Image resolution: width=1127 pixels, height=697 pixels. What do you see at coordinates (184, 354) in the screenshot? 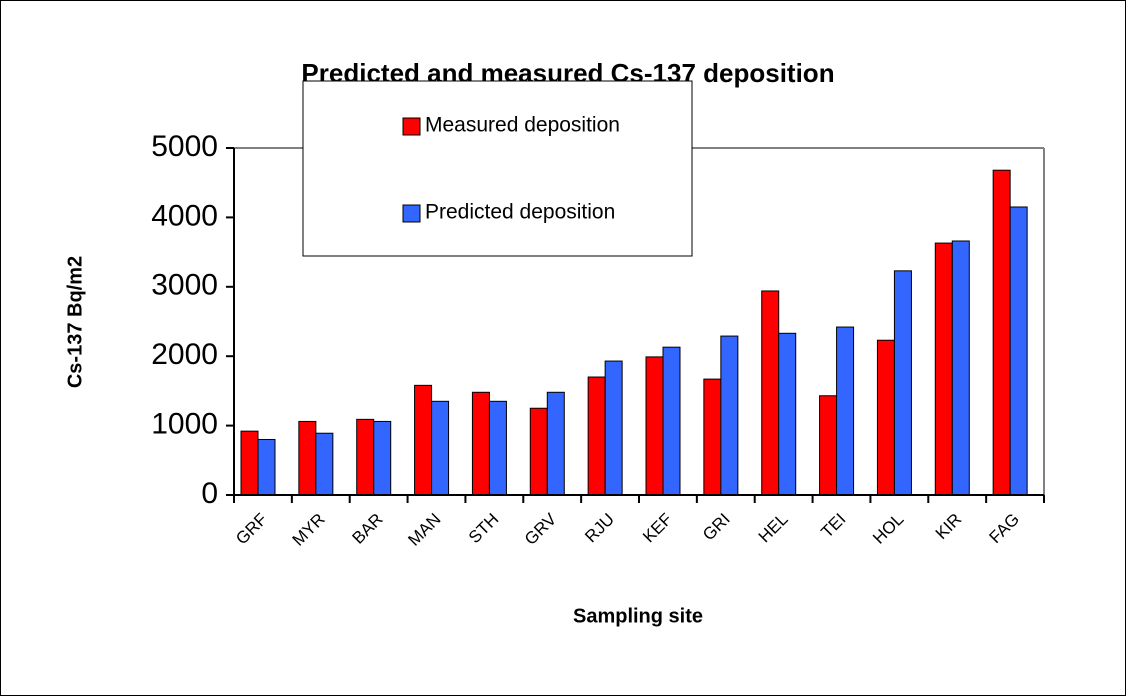
I see `y-tick-label: 2000` at bounding box center [184, 354].